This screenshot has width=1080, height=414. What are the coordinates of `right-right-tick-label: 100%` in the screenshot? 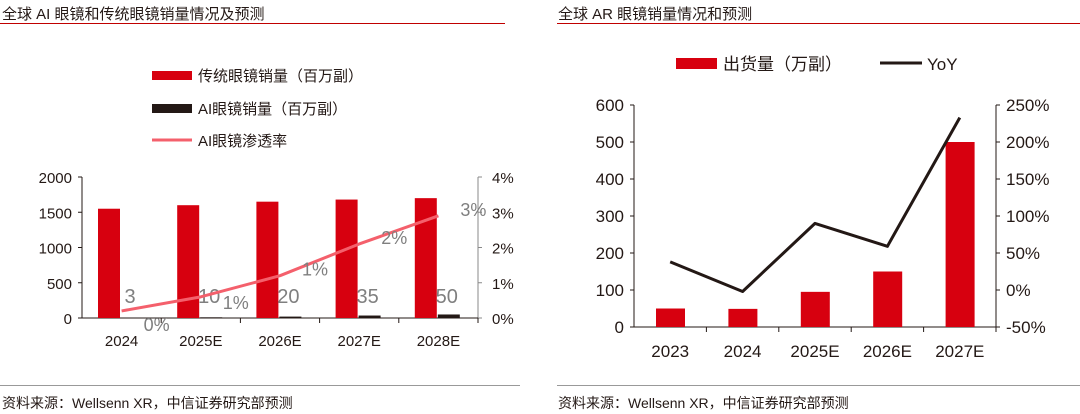 It's located at (1027, 216).